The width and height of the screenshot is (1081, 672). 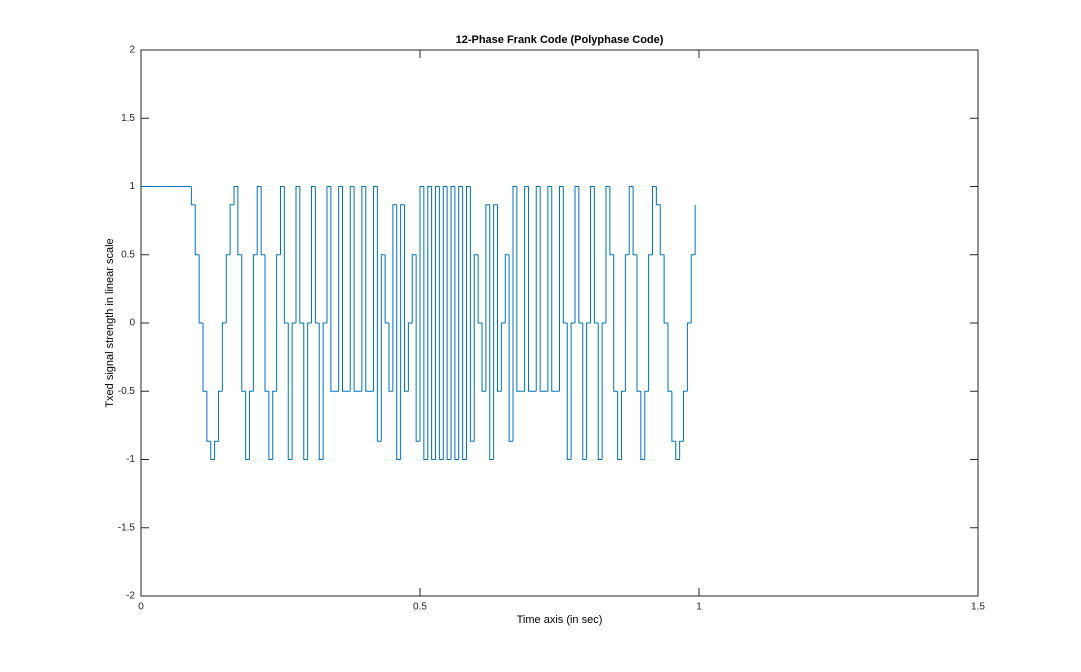 What do you see at coordinates (110, 322) in the screenshot?
I see `y-axis-label: Txed signal strength in linear scale` at bounding box center [110, 322].